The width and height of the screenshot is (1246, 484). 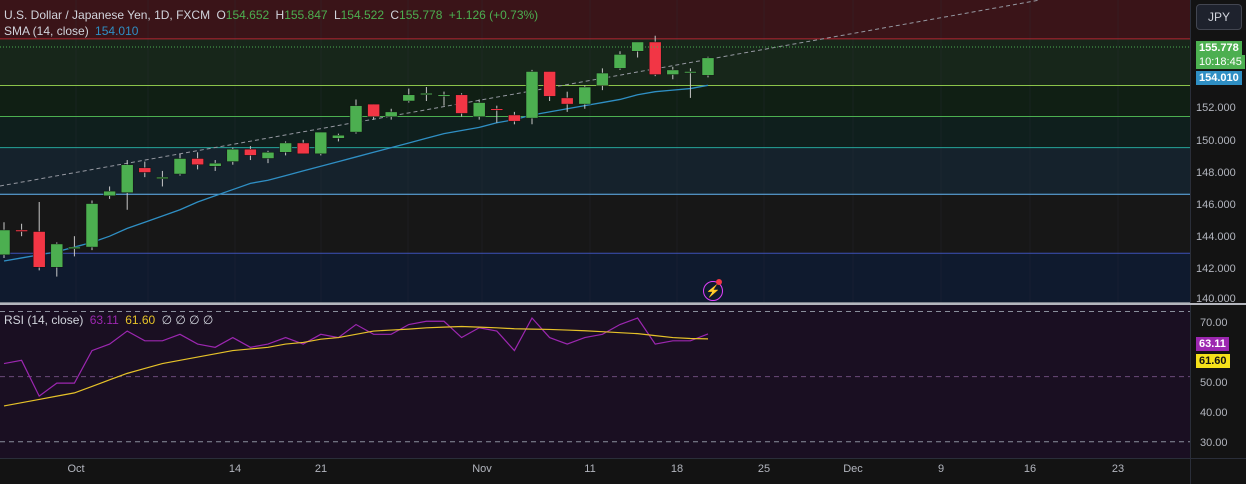 What do you see at coordinates (321, 469) in the screenshot?
I see `time-tick: 21` at bounding box center [321, 469].